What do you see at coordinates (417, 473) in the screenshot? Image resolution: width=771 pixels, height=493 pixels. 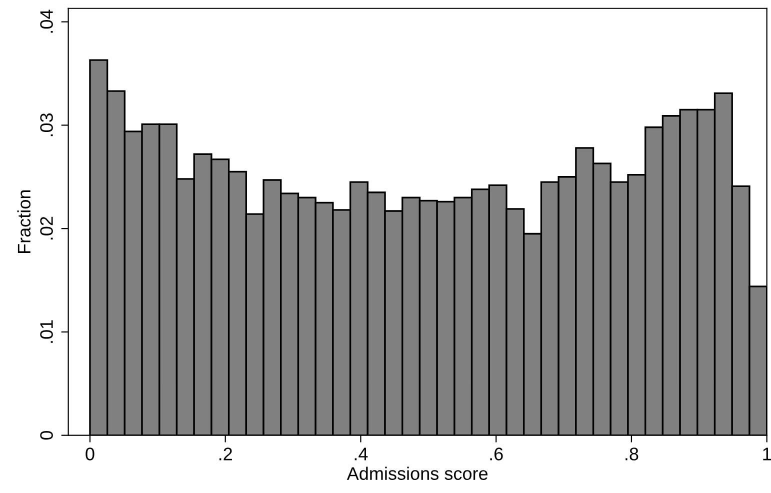 I see `x-axis-title: Admissions score` at bounding box center [417, 473].